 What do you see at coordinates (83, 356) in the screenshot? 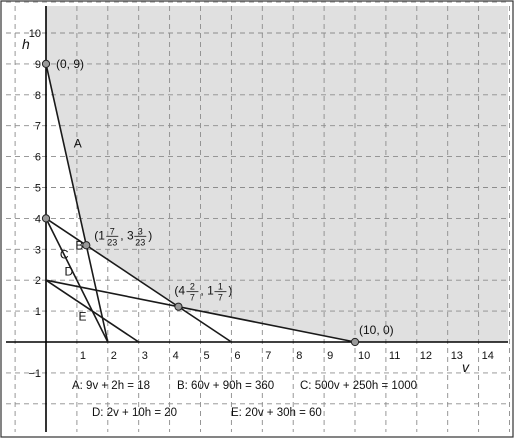
I see `x-tick-label: 1` at bounding box center [83, 356].